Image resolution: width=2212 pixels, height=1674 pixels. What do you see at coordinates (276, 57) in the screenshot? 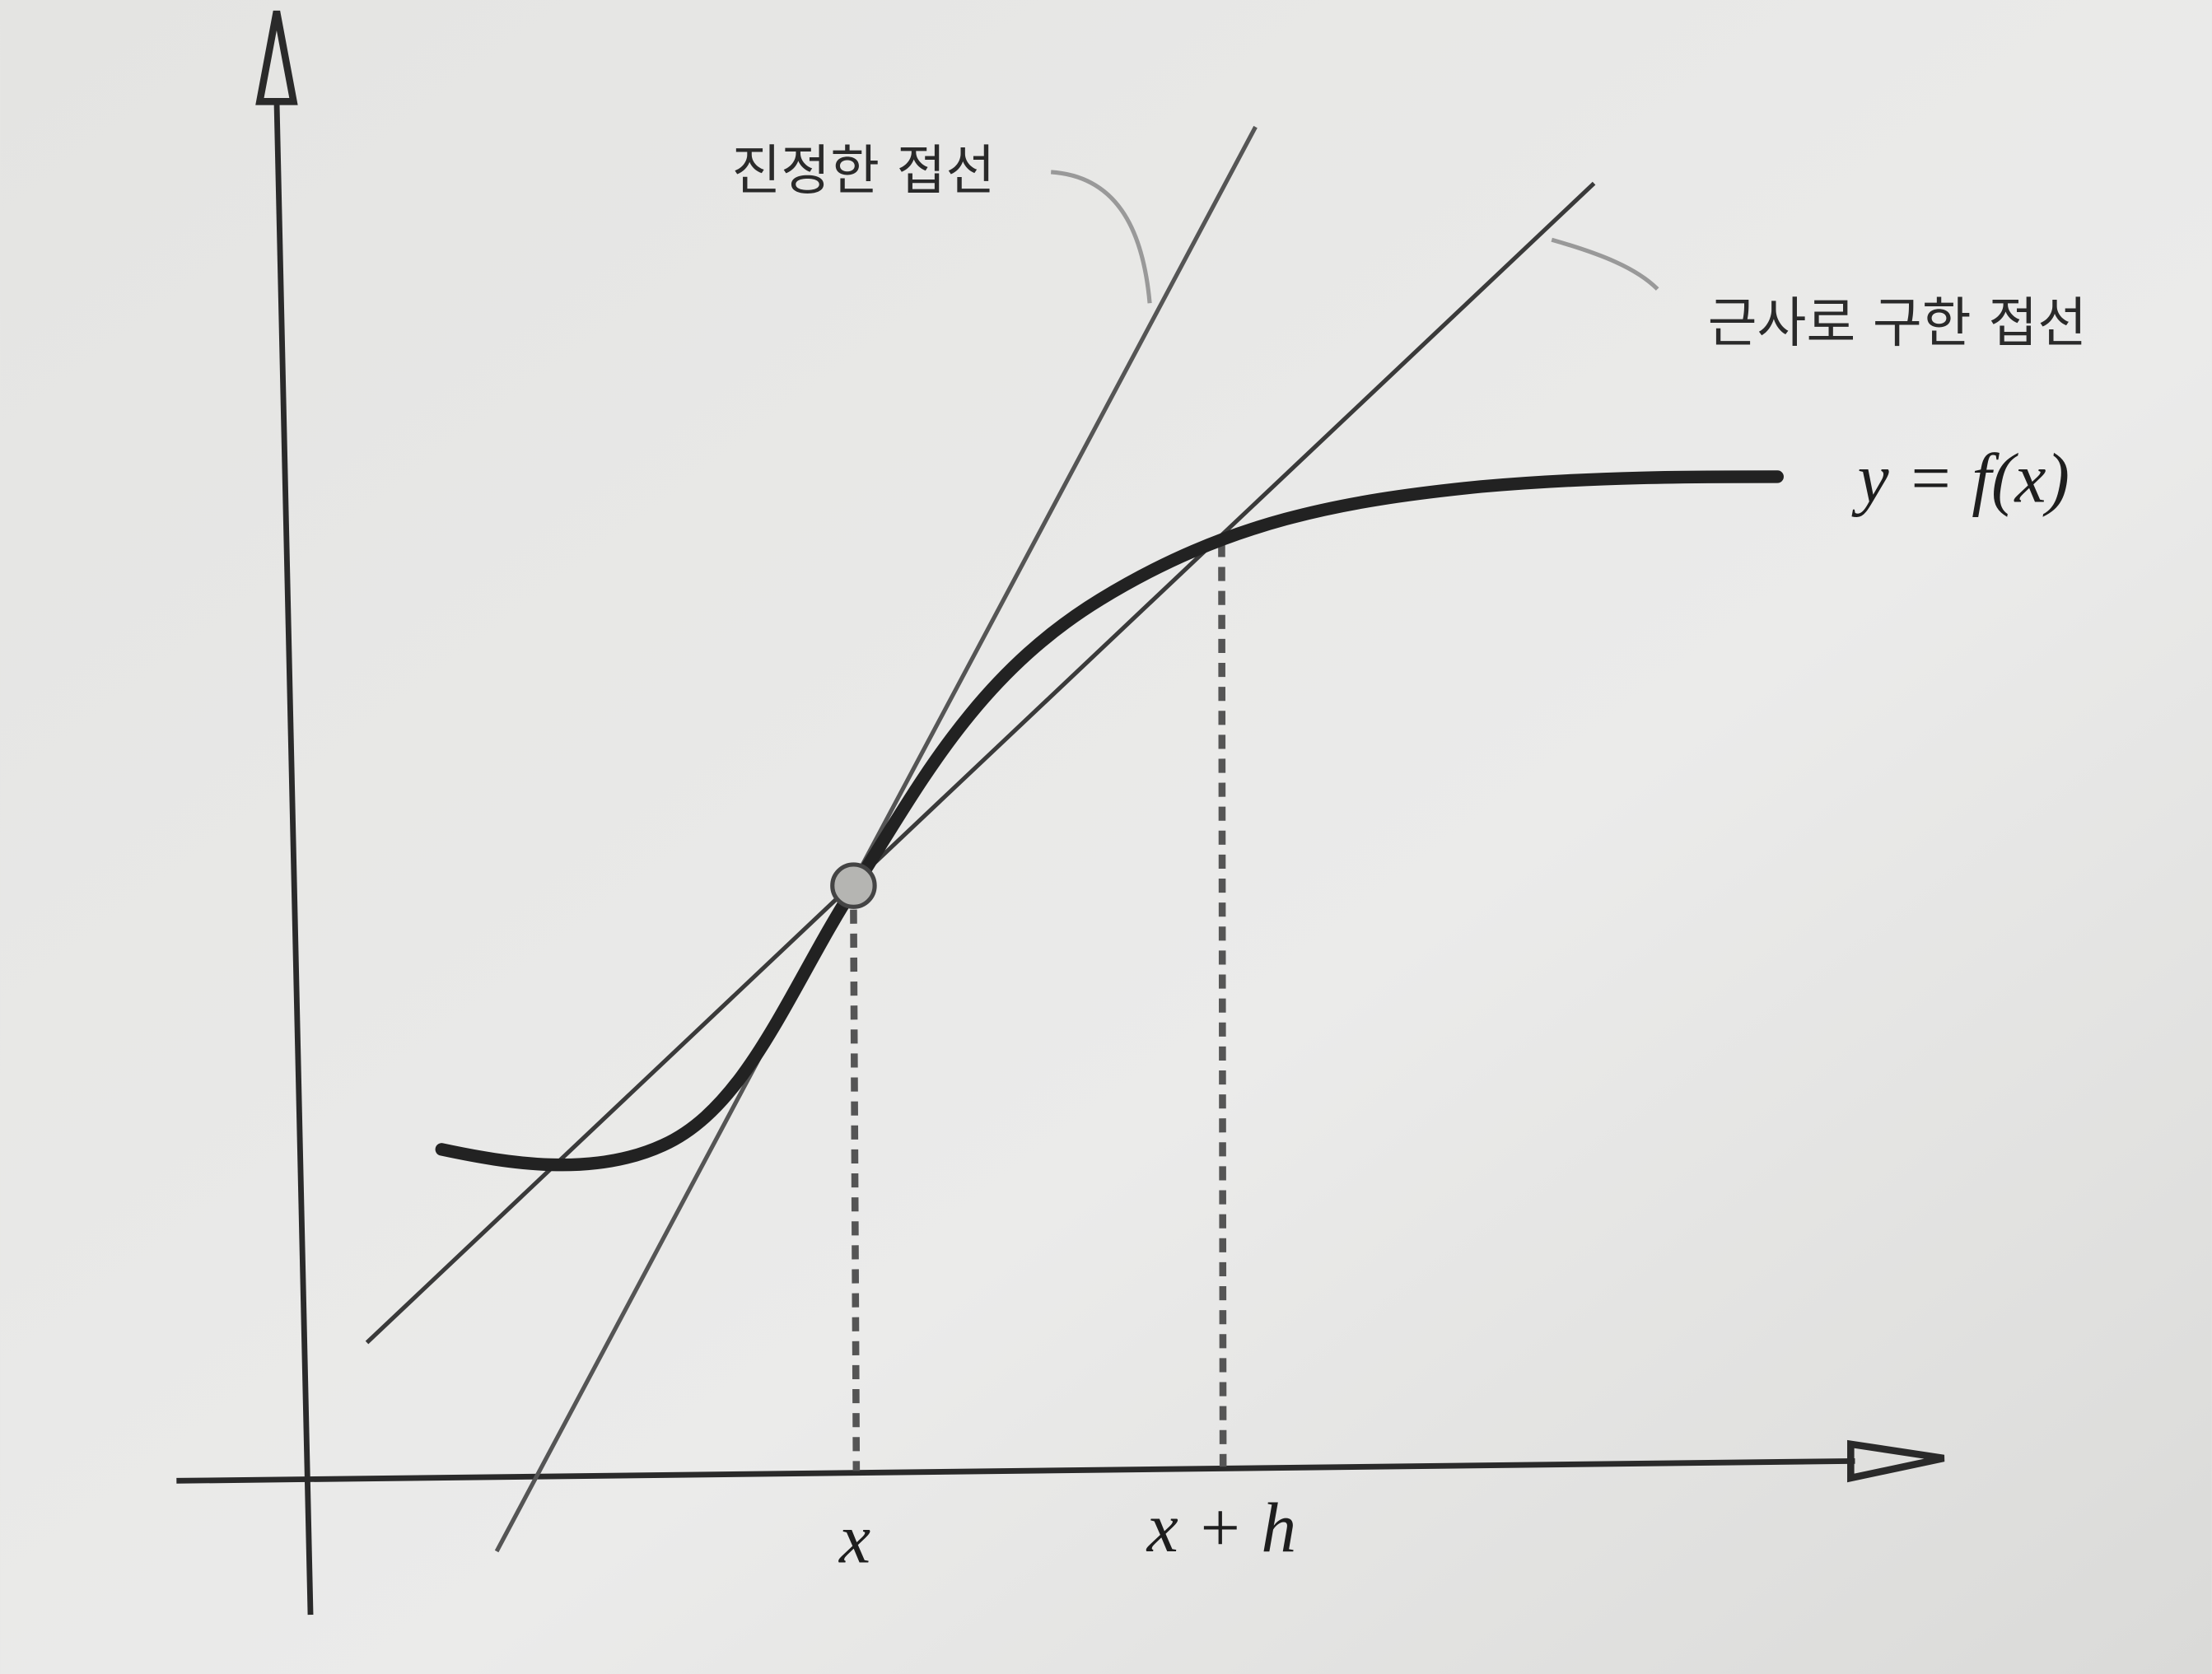
I see `y-axis-arrow` at bounding box center [276, 57].